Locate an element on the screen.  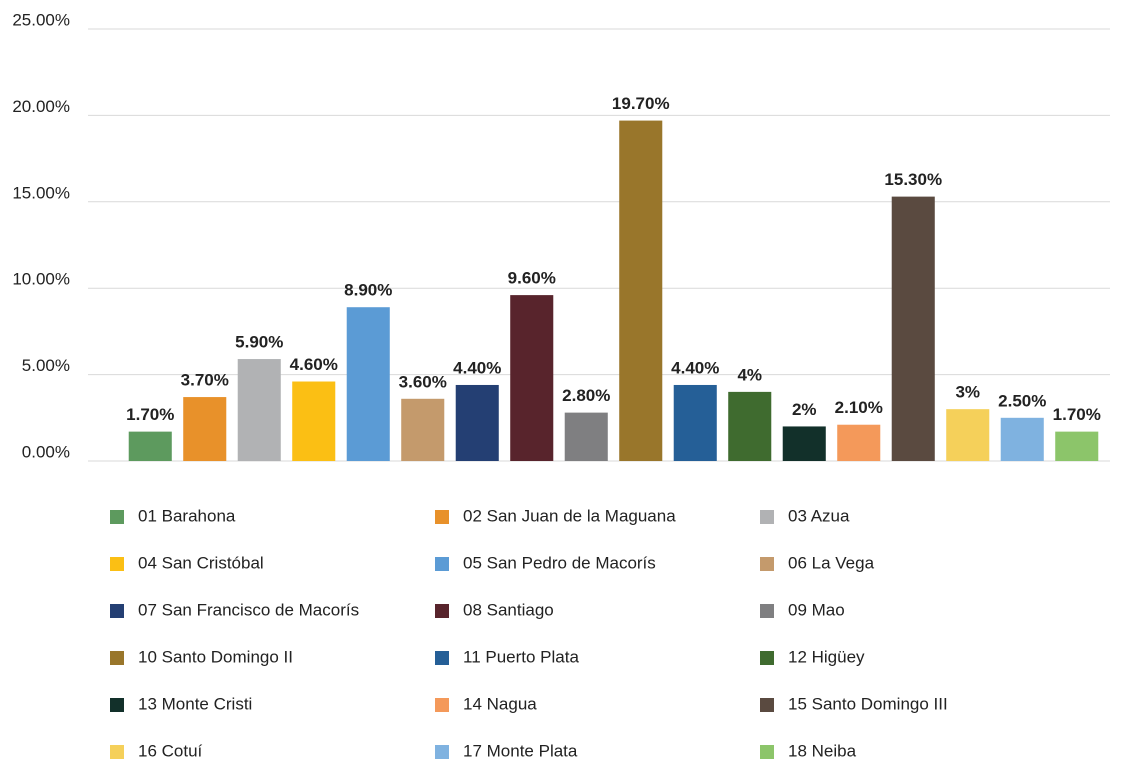
legend-label: 18 Neiba is located at coordinates (822, 750).